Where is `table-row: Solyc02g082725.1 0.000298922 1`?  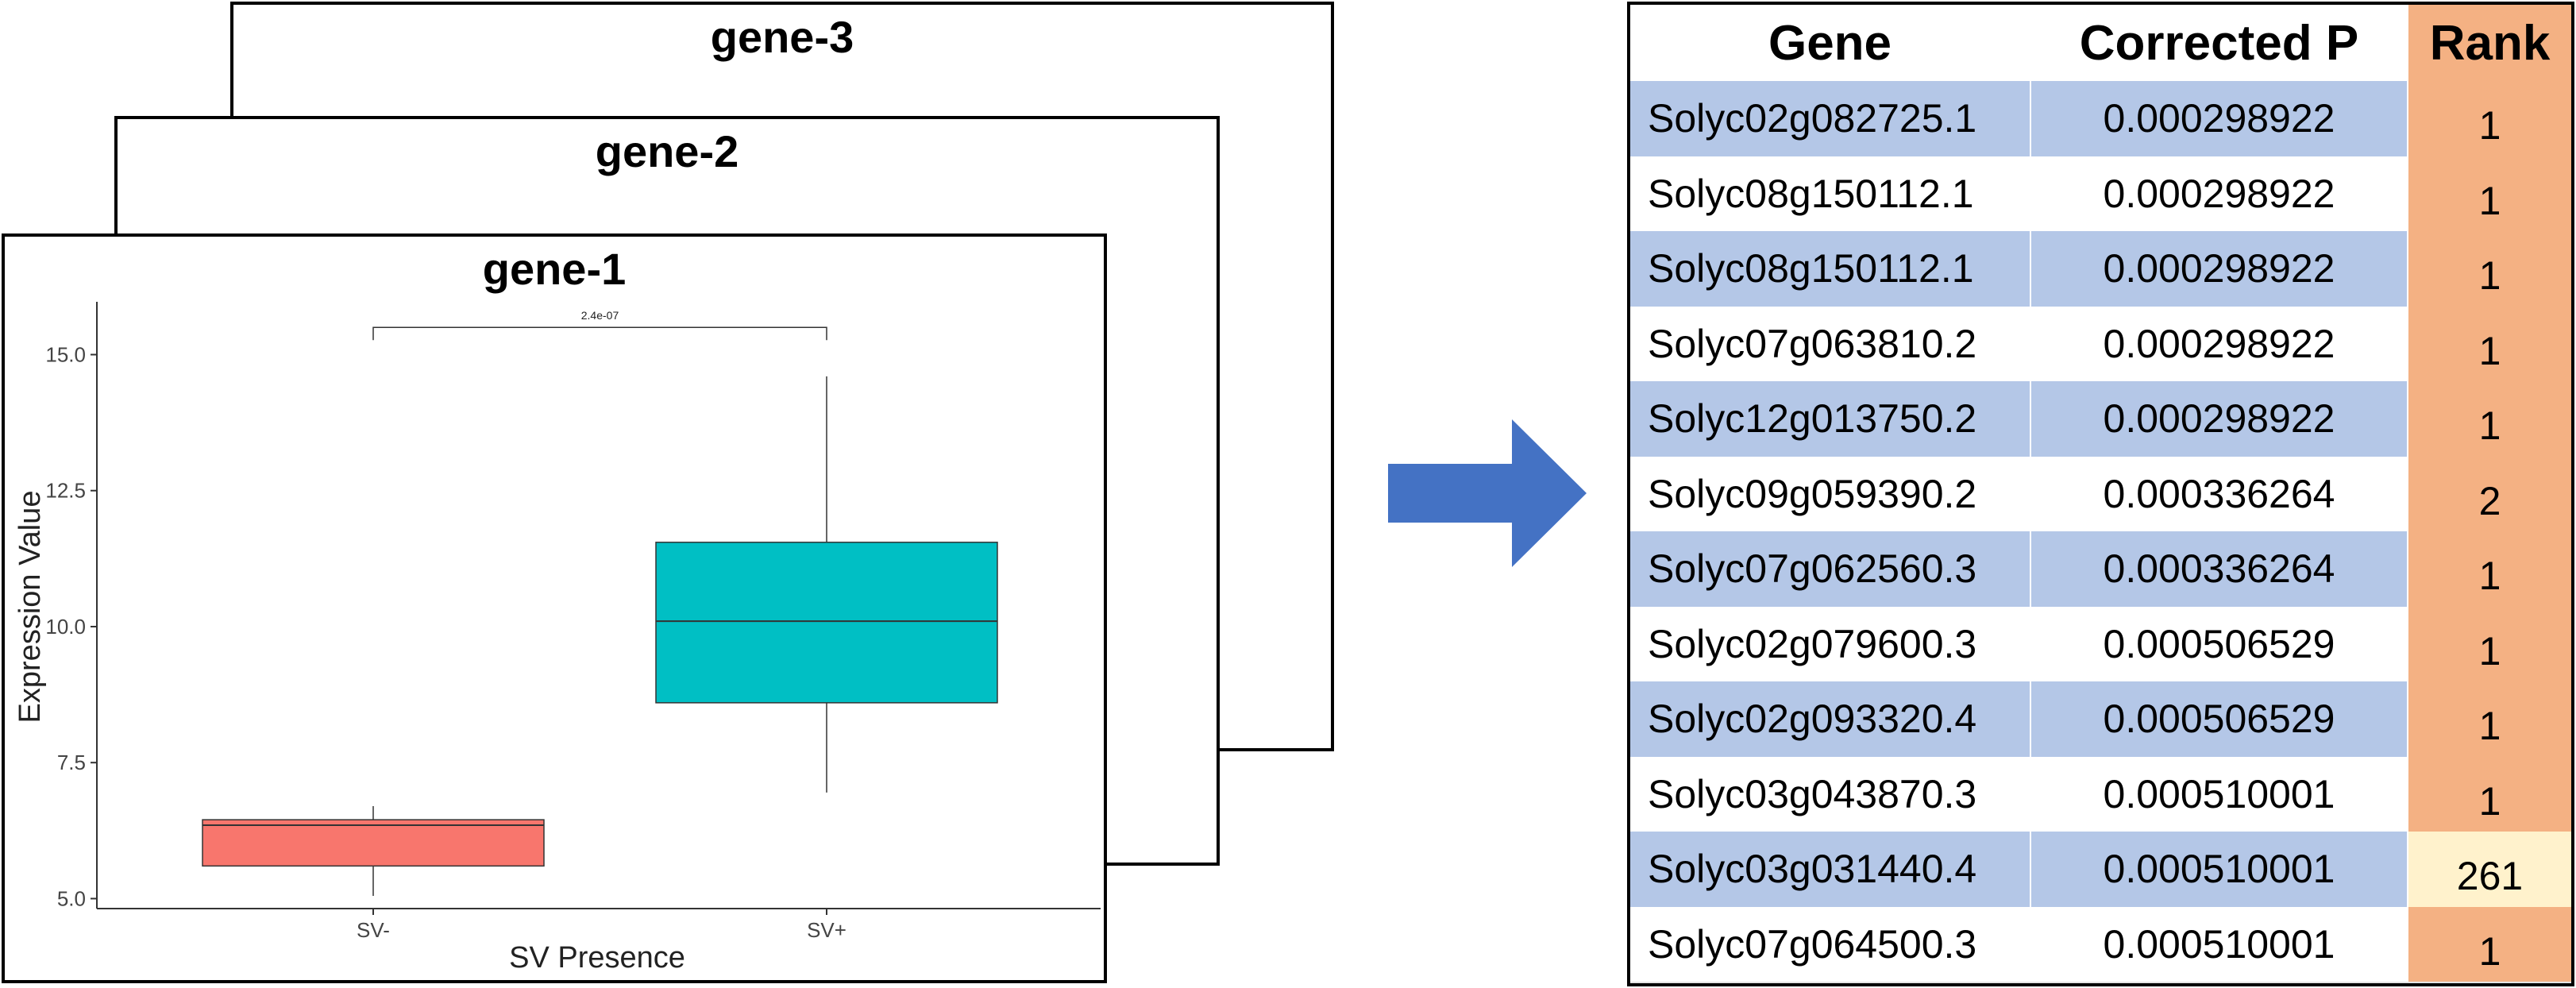
table-row: Solyc02g082725.1 0.000298922 1 is located at coordinates (2100, 119).